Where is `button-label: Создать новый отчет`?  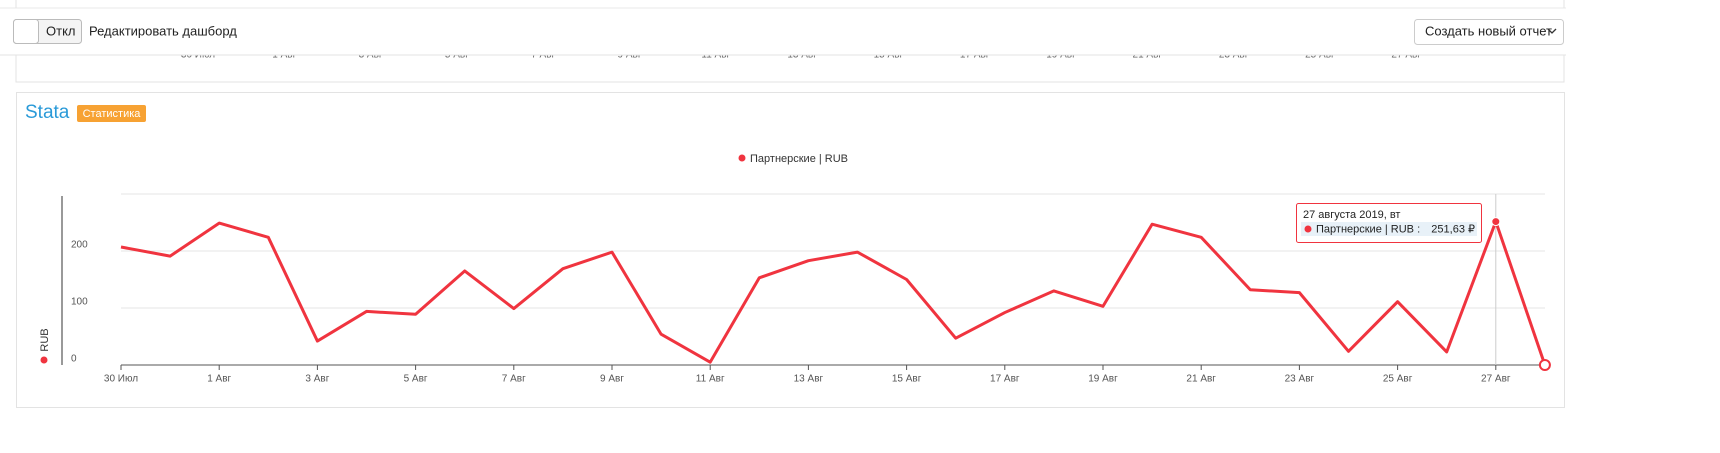
button-label: Создать новый отчет is located at coordinates (1488, 30).